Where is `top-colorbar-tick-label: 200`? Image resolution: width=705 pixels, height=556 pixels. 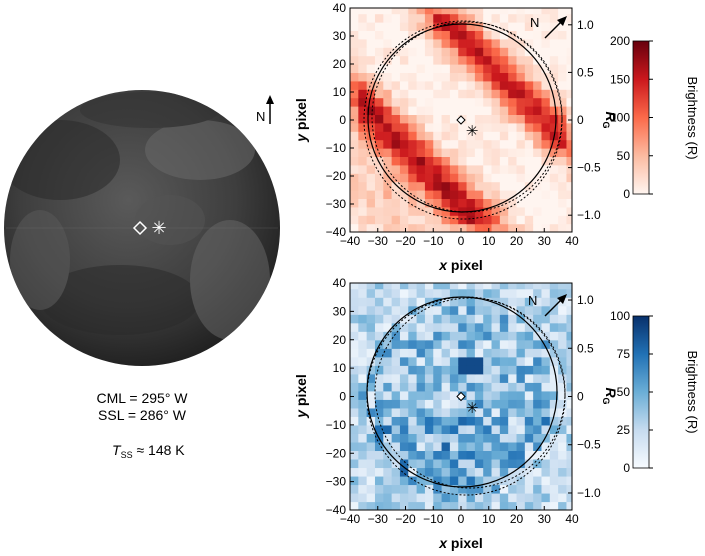 top-colorbar-tick-label: 200 is located at coordinates (620, 41).